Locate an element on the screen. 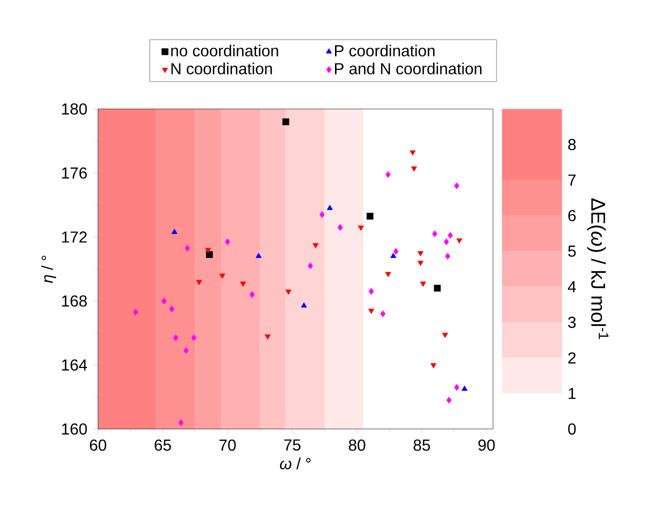 This screenshot has height=508, width=647. color-bar-label: 8 is located at coordinates (572, 144).